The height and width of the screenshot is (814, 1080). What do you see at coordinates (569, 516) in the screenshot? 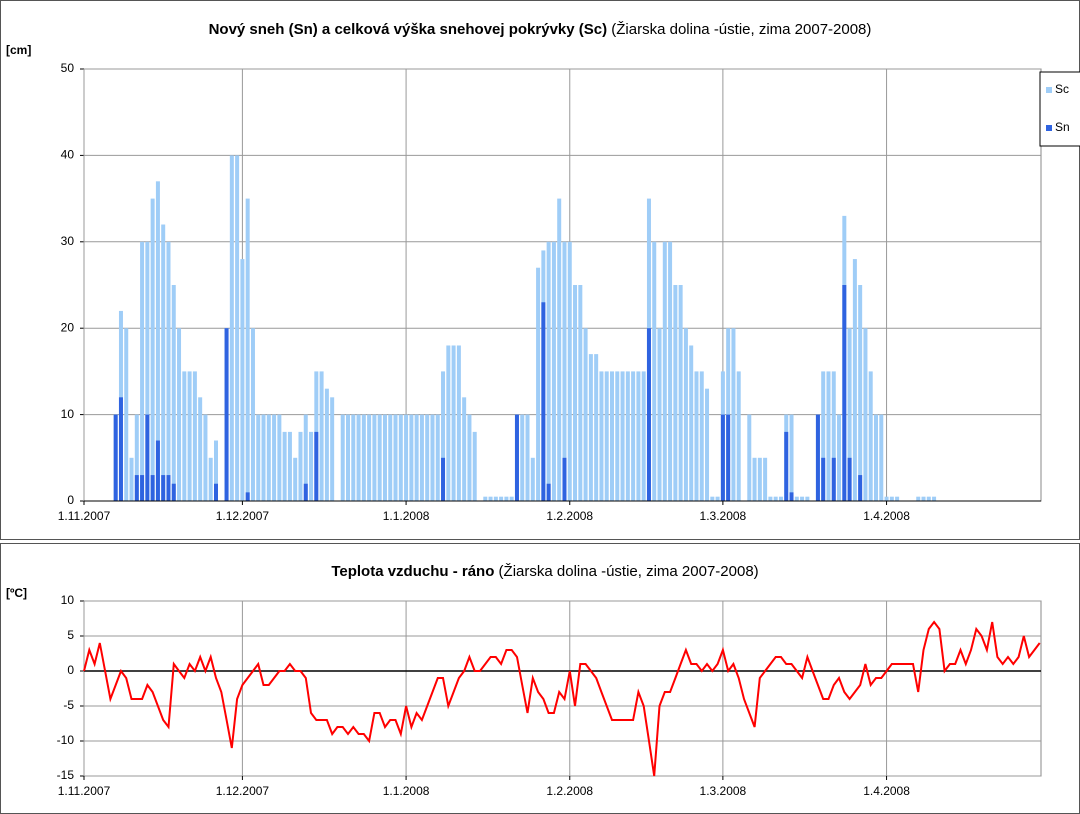
I see `x-tick-label: 1.2.2008` at bounding box center [569, 516].